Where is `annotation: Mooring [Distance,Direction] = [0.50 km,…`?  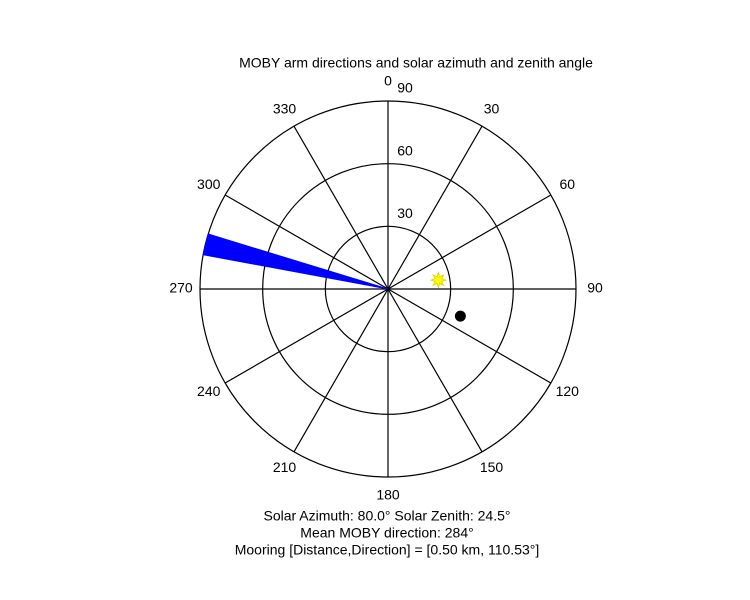 annotation: Mooring [Distance,Direction] = [0.50 km,… is located at coordinates (387, 550).